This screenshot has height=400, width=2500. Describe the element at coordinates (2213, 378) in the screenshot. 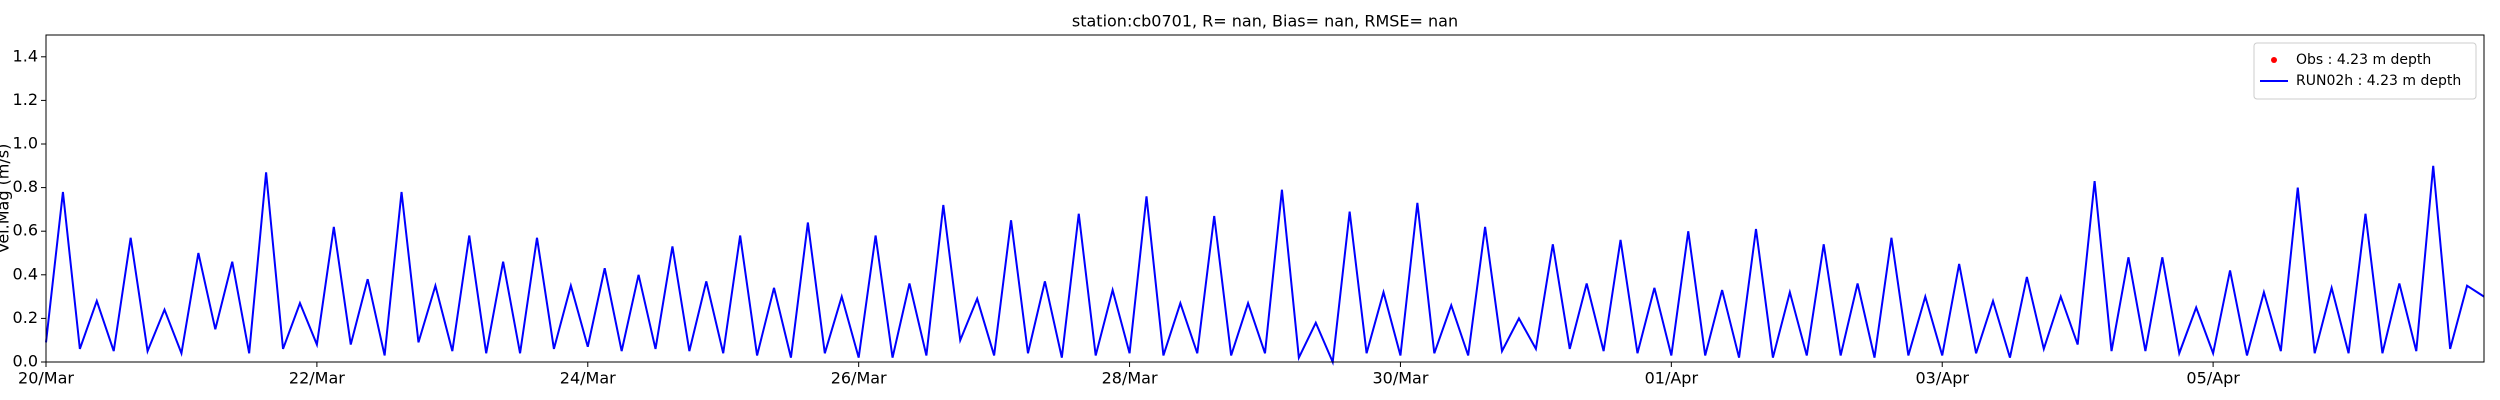

I see `x-tick-label: 05/Apr` at that location.